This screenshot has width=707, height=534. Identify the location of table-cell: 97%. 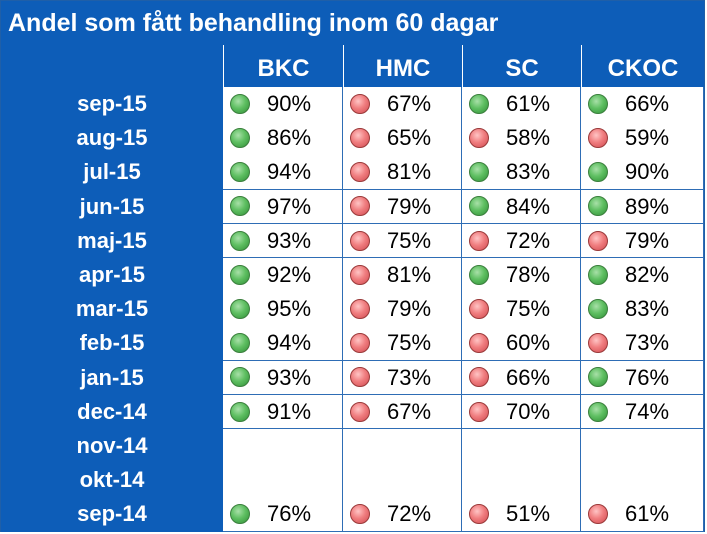
(283, 207).